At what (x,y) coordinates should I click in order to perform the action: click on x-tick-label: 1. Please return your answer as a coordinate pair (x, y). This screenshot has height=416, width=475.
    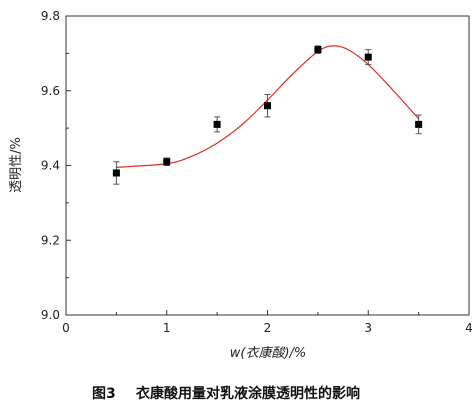
    Looking at the image, I should click on (167, 328).